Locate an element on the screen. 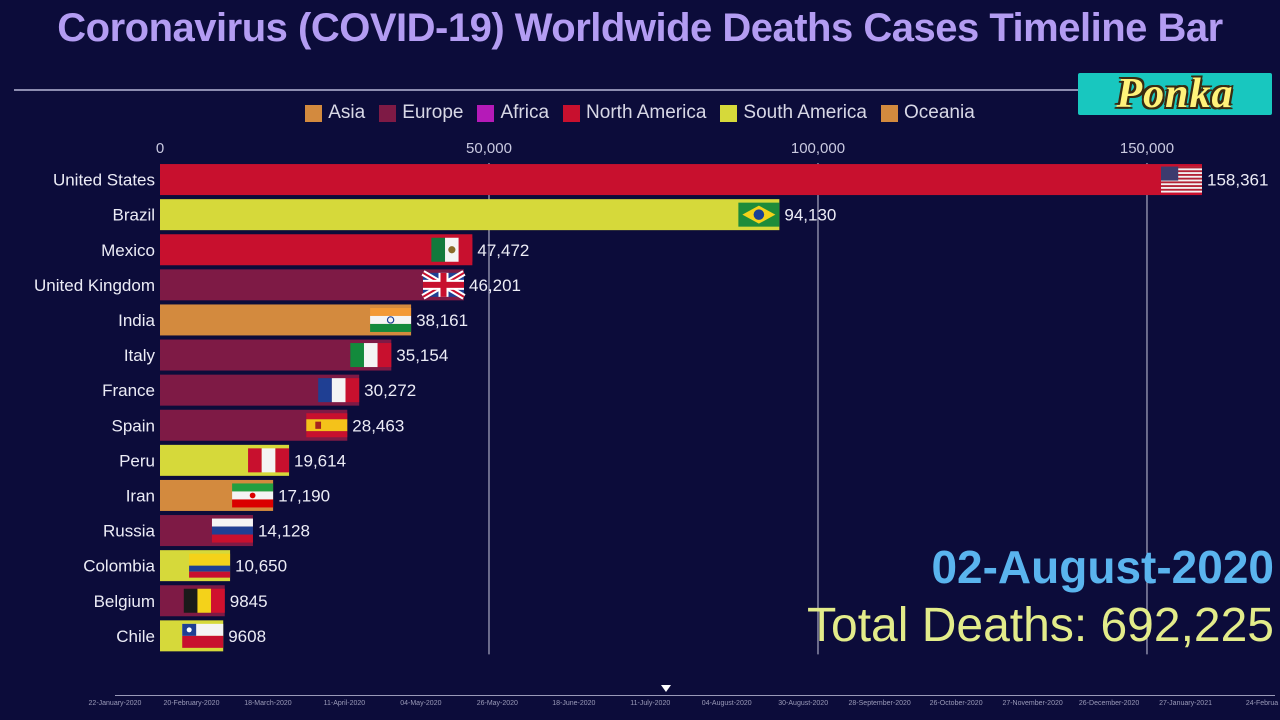 The width and height of the screenshot is (1280, 720). flag-wheel is located at coordinates (390, 320).